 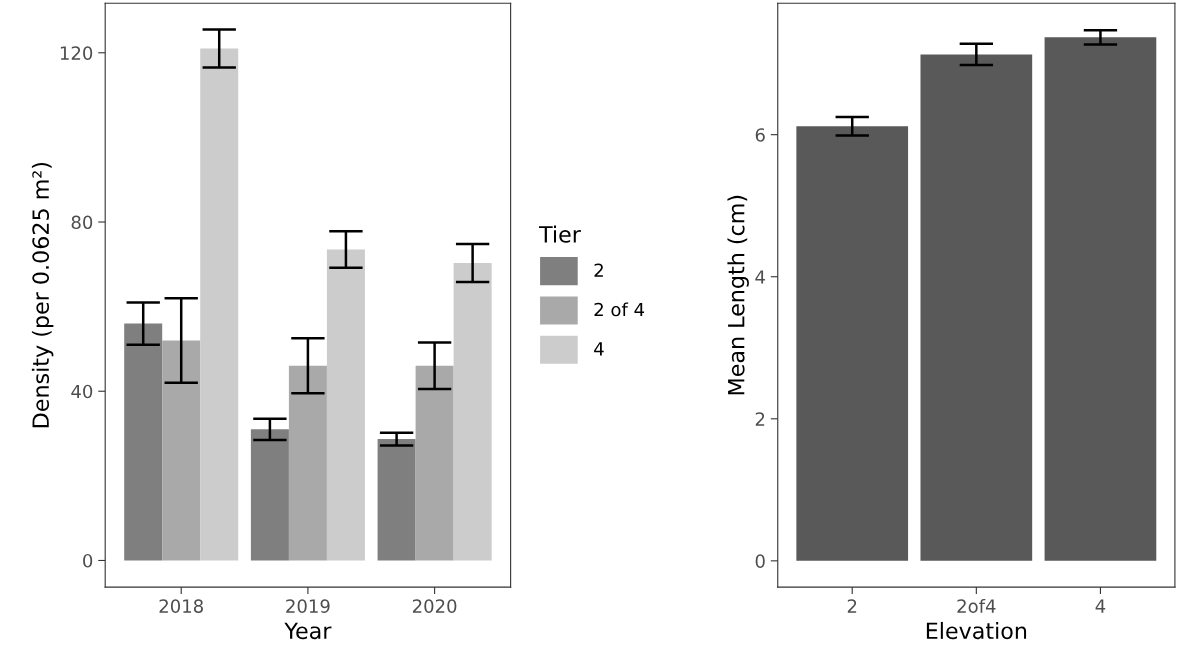 What do you see at coordinates (760, 277) in the screenshot?
I see `y-tick-label: 4` at bounding box center [760, 277].